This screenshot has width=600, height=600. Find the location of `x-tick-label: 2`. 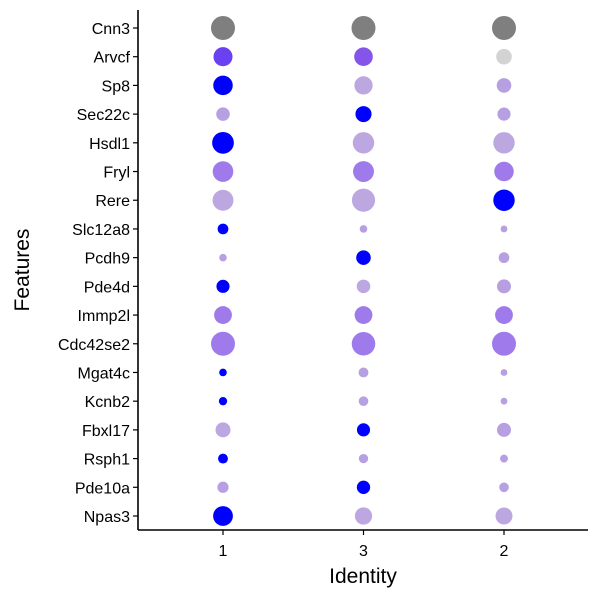

x-tick-label: 2 is located at coordinates (504, 551).